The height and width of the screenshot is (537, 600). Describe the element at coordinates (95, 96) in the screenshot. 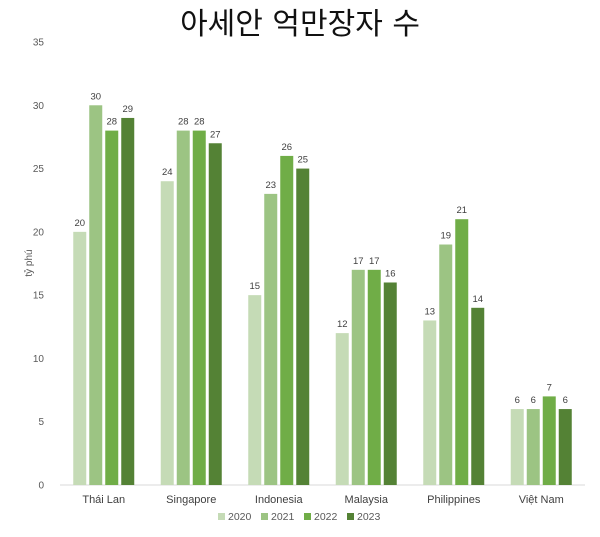

I see `data-label: 30` at that location.